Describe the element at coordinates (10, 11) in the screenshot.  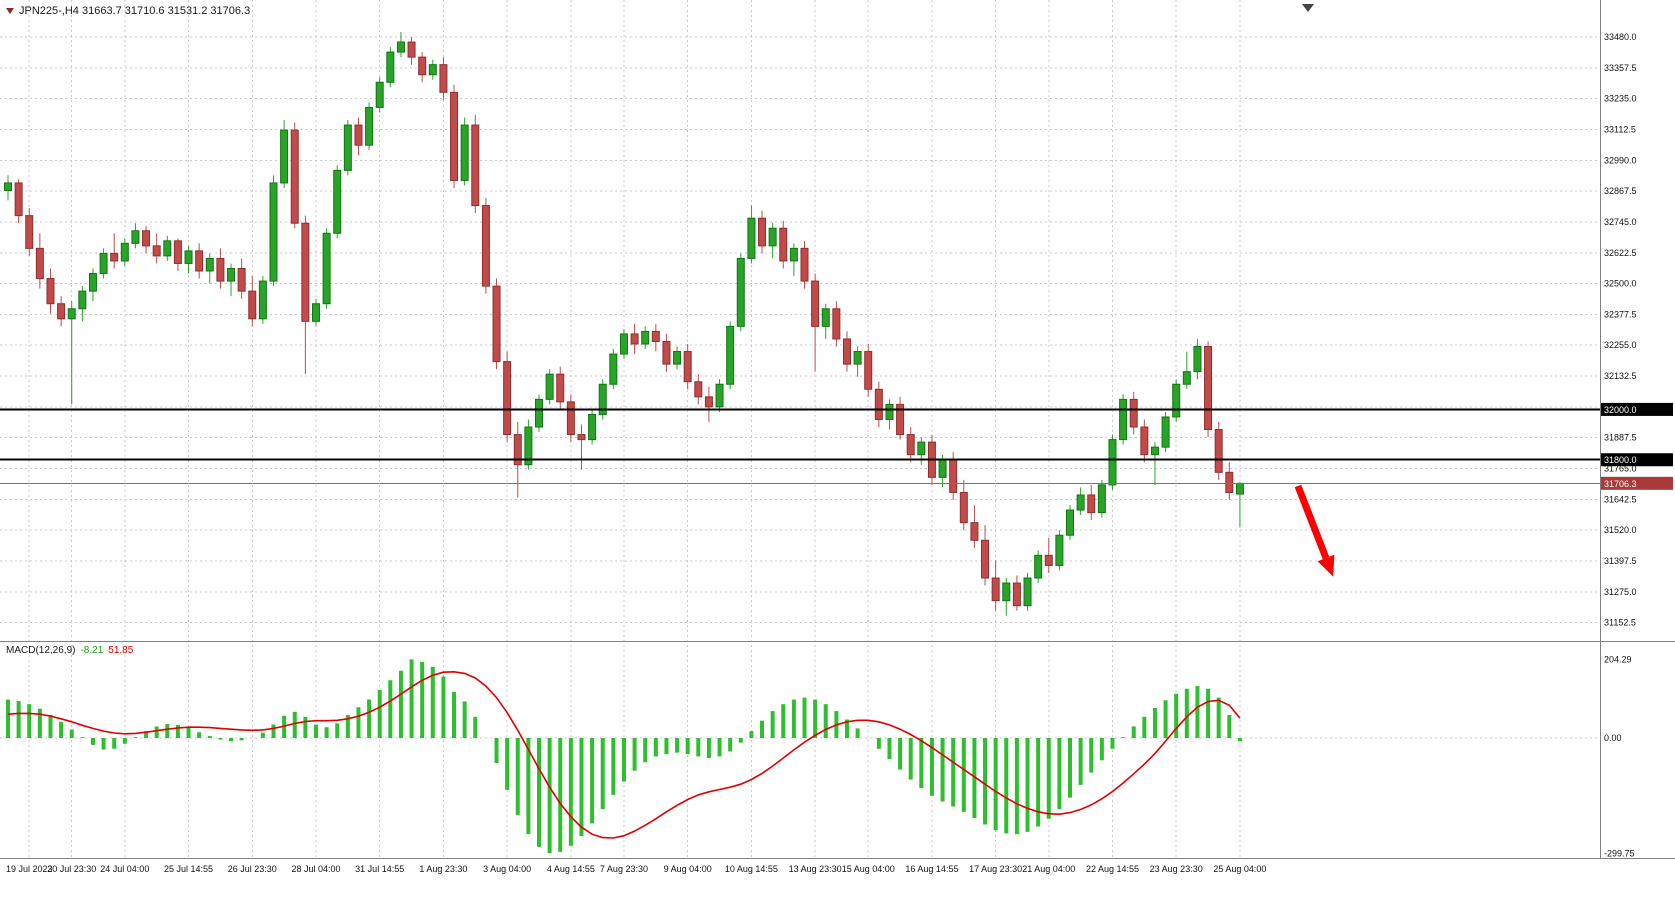
I see `symbol-dropdown-icon` at that location.